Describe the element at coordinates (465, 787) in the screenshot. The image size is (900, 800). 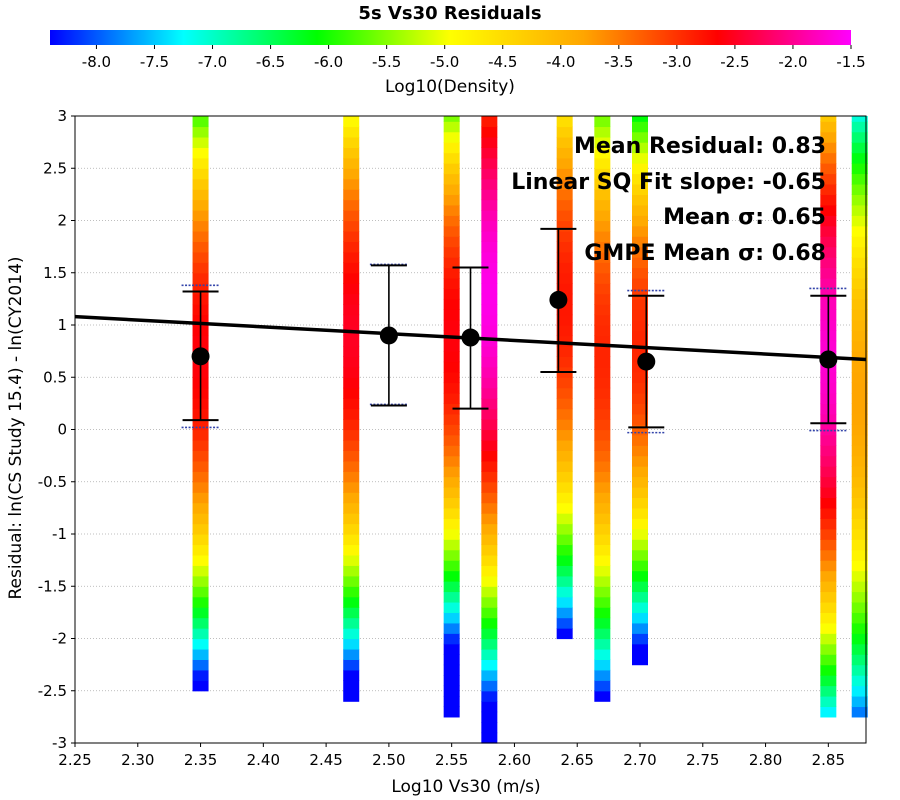
I see `x-axis-label: Log10 Vs30 (m/s)` at that location.